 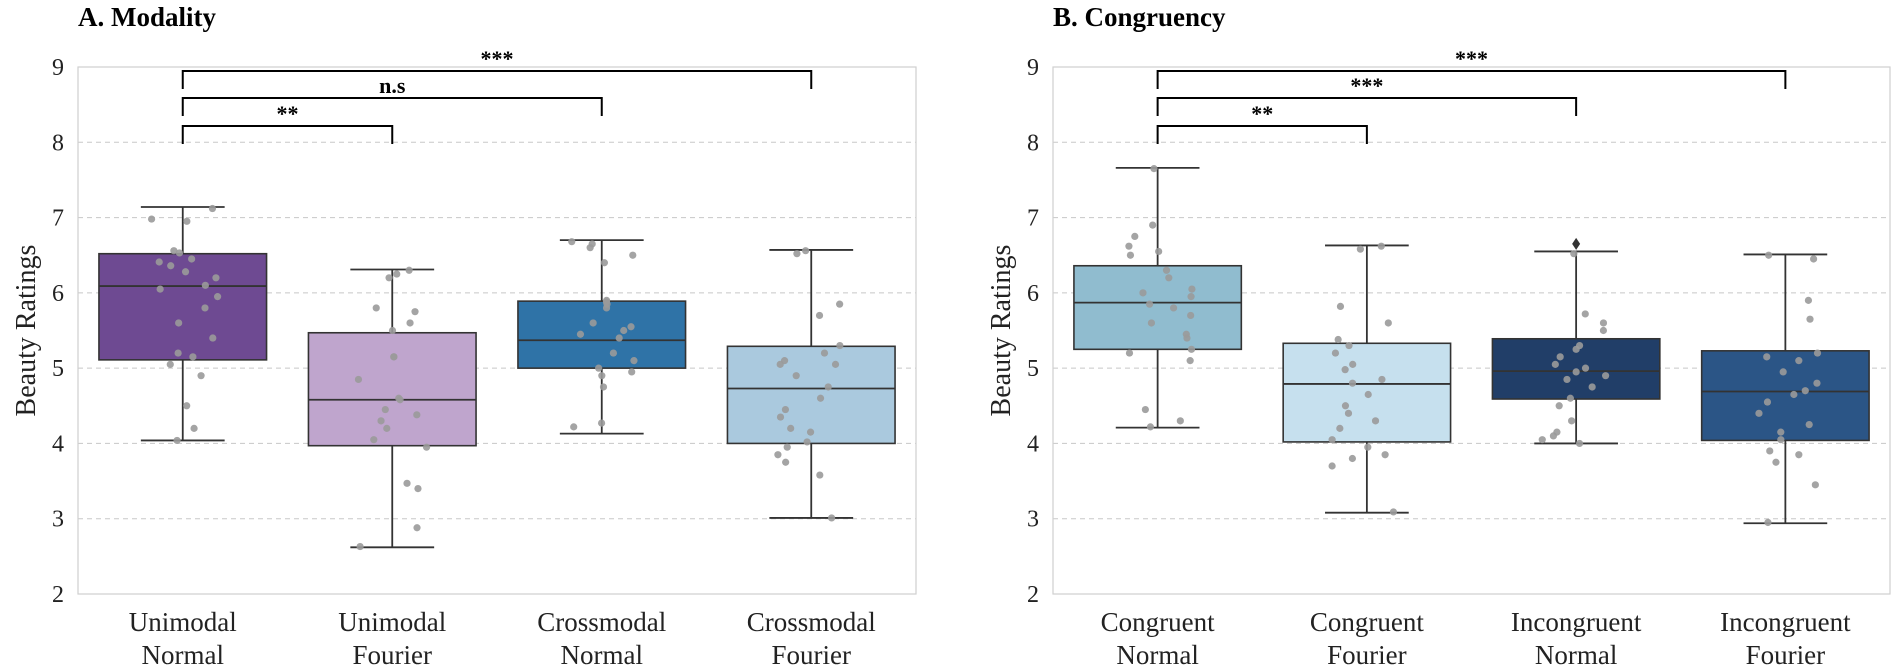 What do you see at coordinates (811, 622) in the screenshot?
I see `x-tick-label: Crossmodal` at bounding box center [811, 622].